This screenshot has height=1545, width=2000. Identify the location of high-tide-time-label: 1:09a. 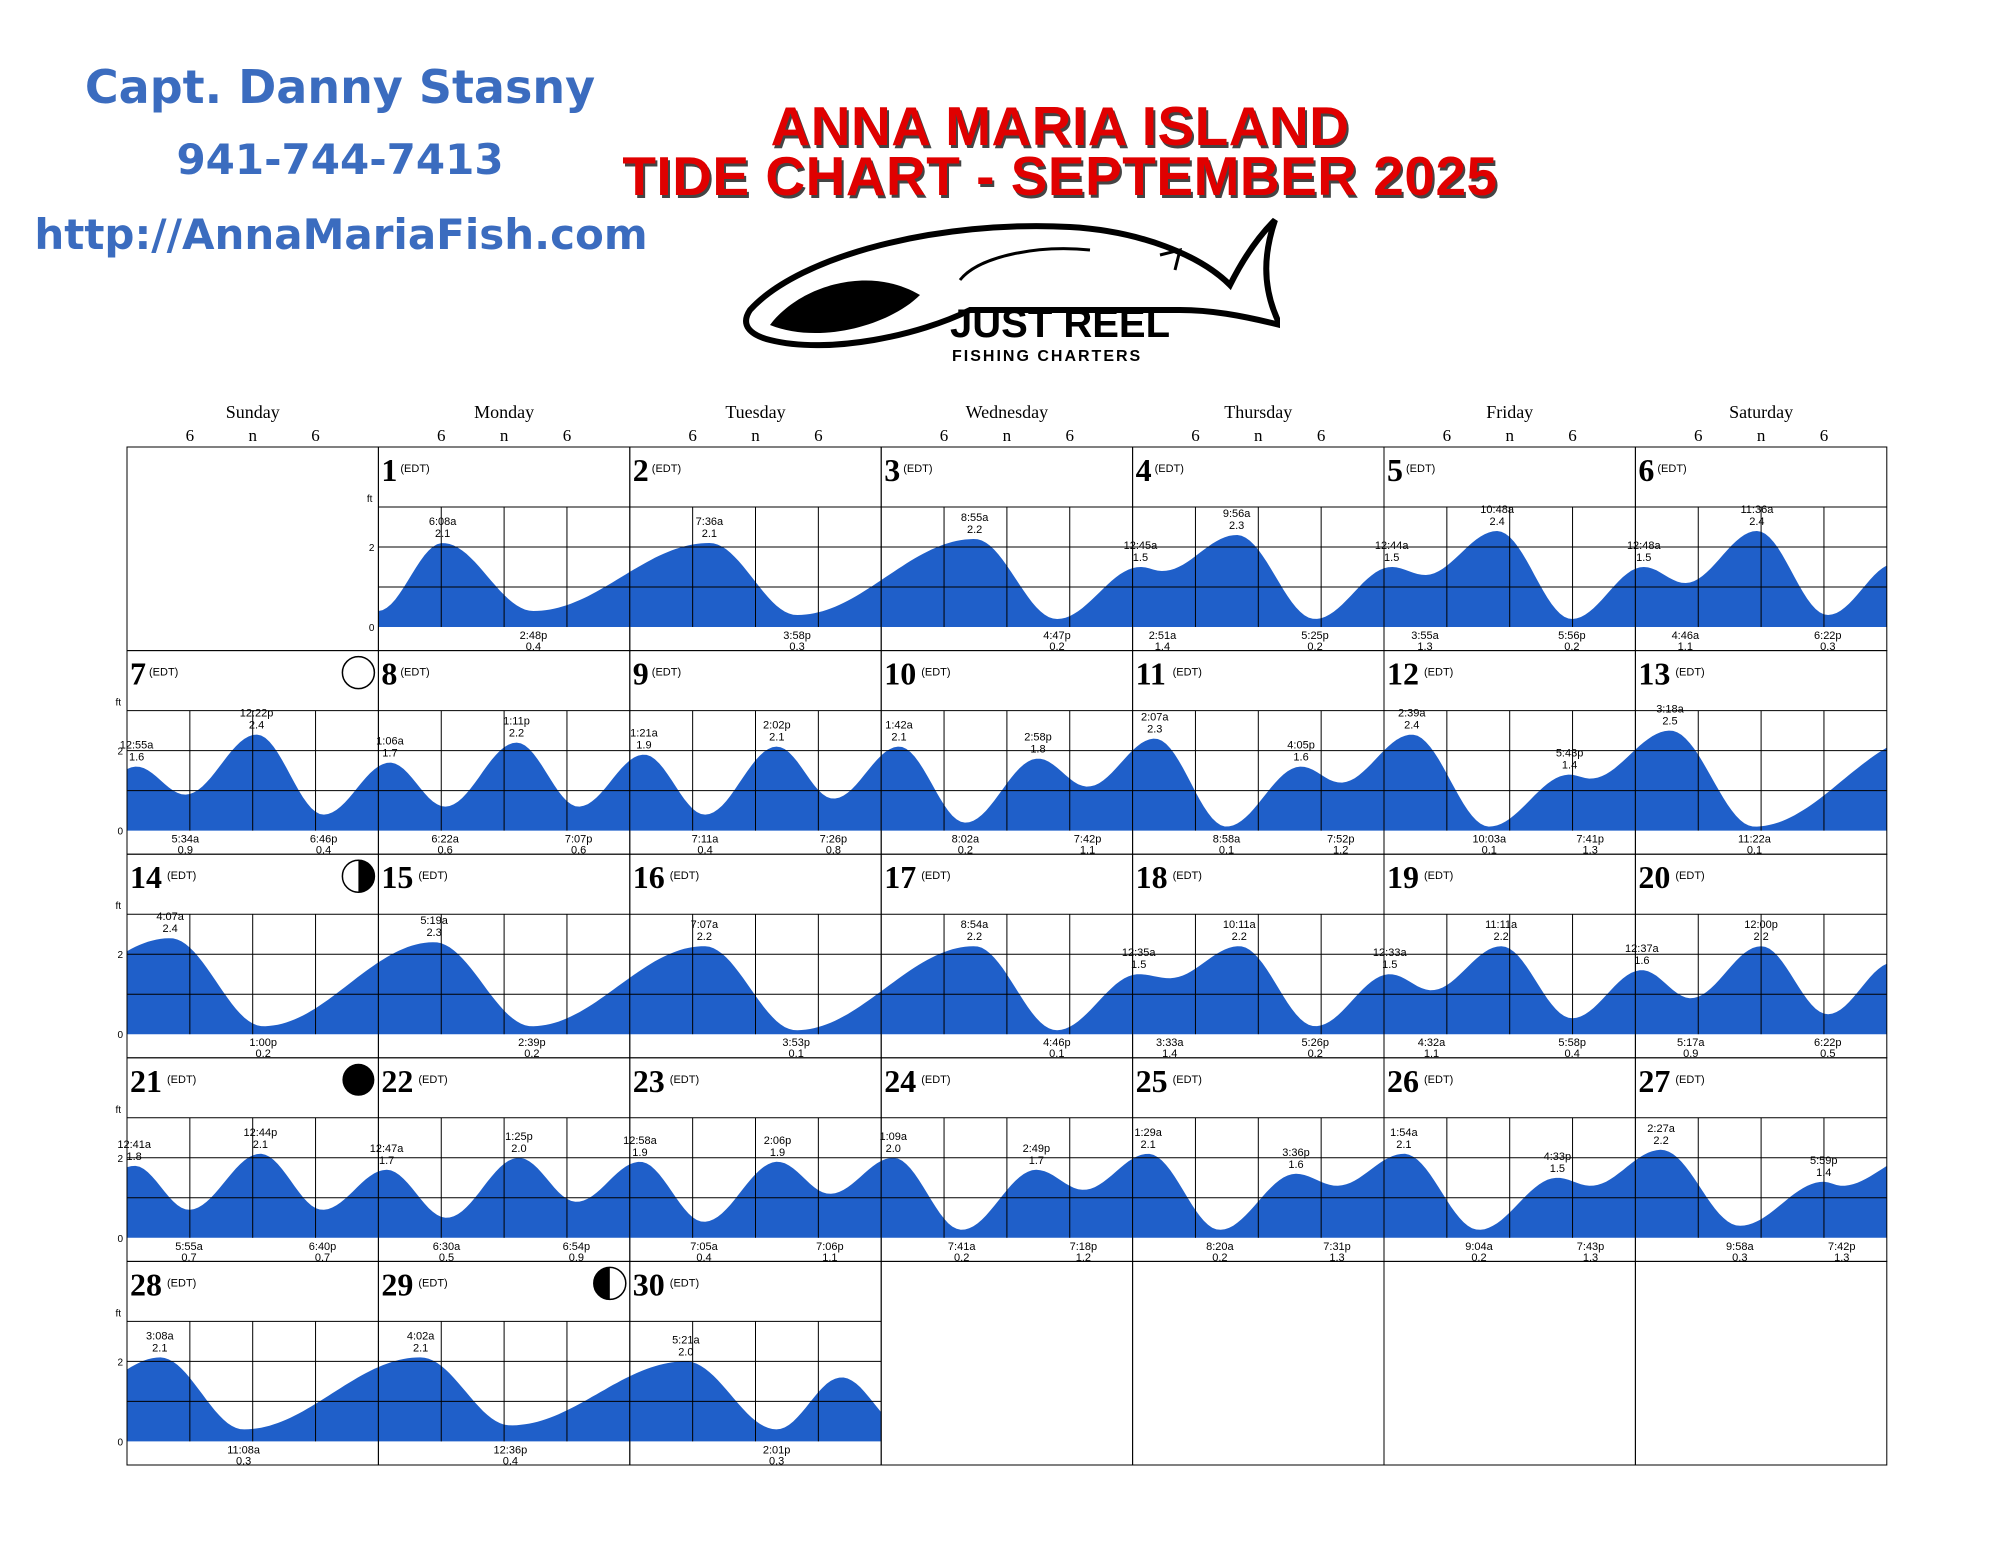
(893, 1137).